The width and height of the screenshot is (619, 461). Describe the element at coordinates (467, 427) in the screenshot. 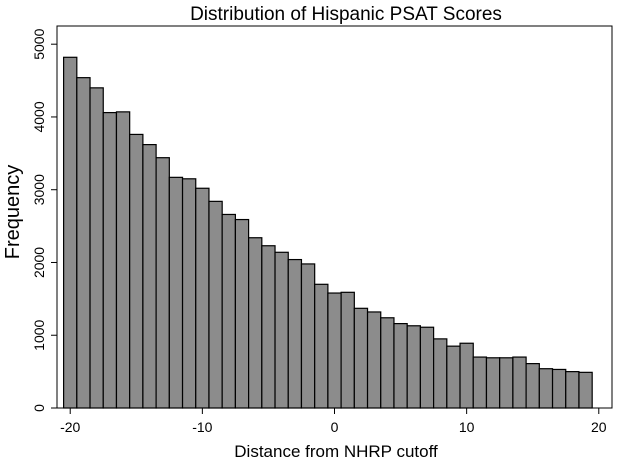

I see `x-tick-label: 10` at that location.